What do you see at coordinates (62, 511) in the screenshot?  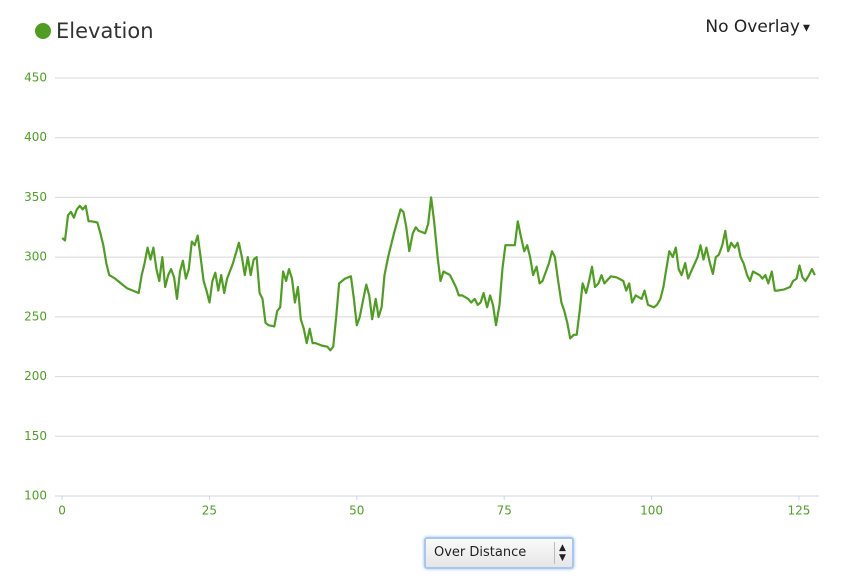 I see `x-tick-label: 0` at bounding box center [62, 511].